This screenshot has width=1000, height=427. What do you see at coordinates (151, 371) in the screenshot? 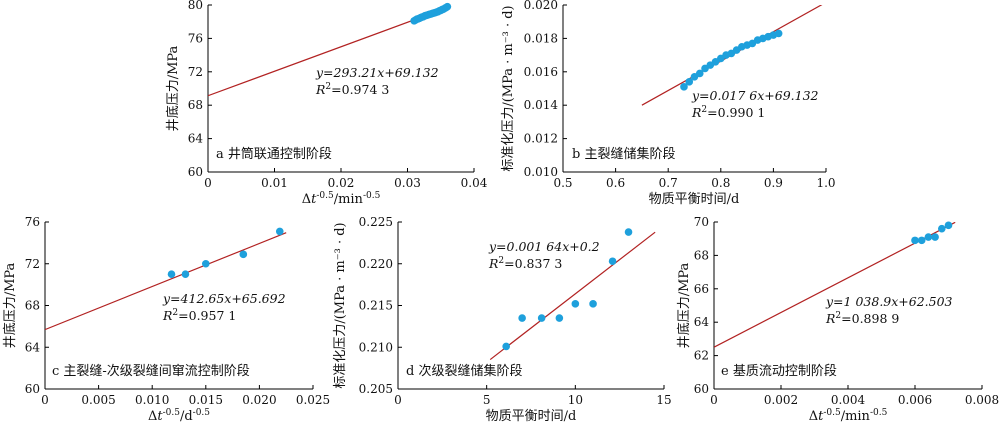
I see `panel-label: c 主裂缝-次级裂缝间窜流控制阶段` at bounding box center [151, 371].